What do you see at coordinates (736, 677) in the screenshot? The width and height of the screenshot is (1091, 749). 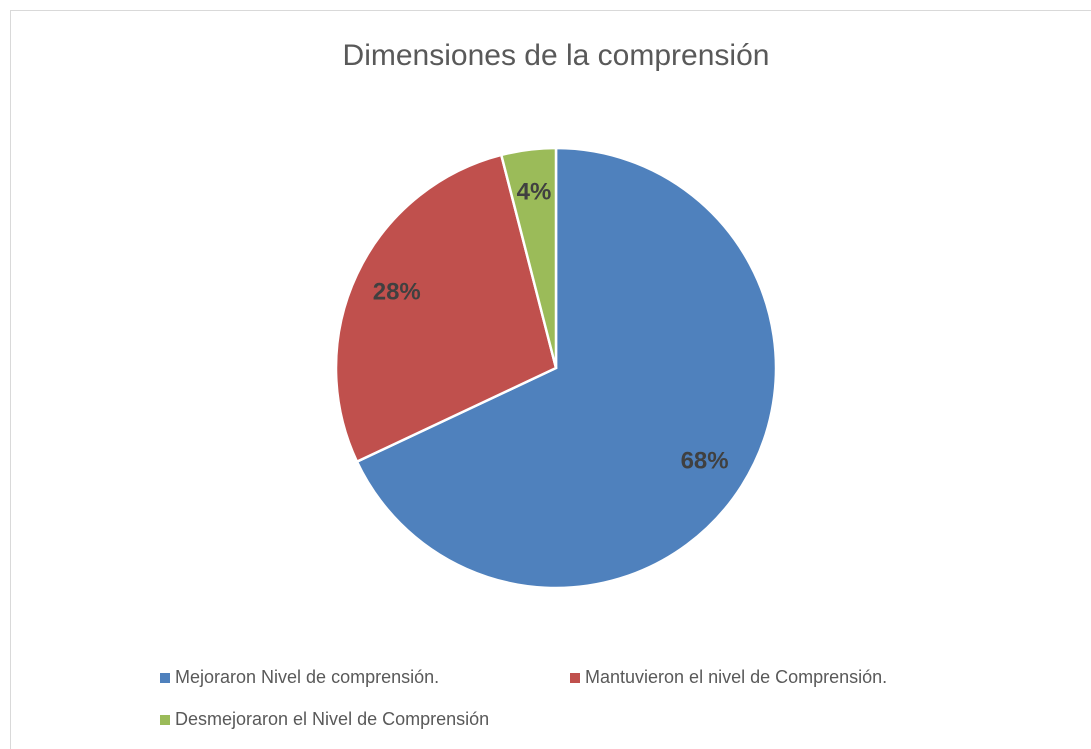 I see `legend-label: Mantuvieron el nivel de Comprensión.` at bounding box center [736, 677].